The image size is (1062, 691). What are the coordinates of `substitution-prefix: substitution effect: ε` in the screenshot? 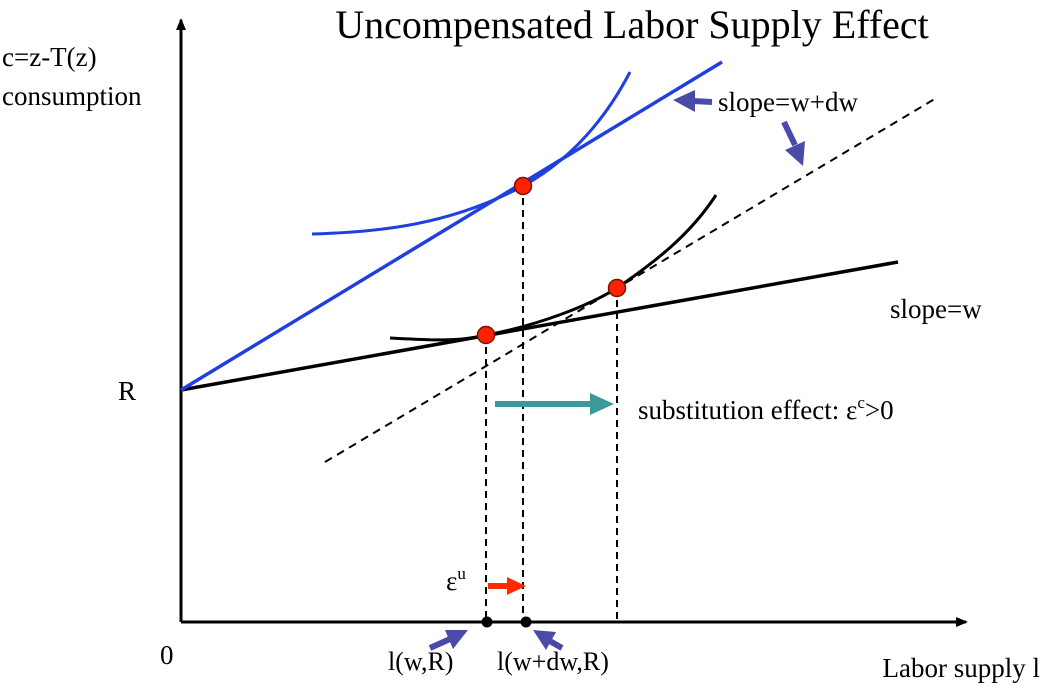 It's located at (747, 410).